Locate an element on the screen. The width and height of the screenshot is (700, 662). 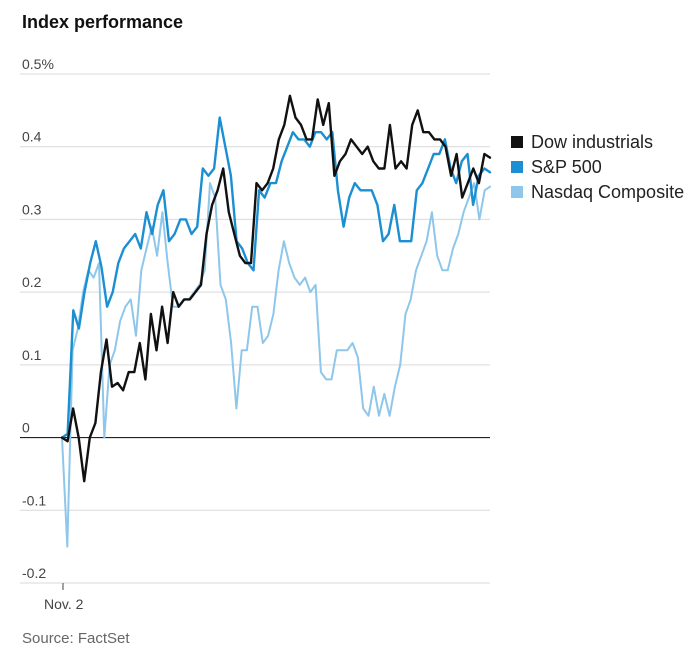
y-tick-label: 0.5% is located at coordinates (38, 64).